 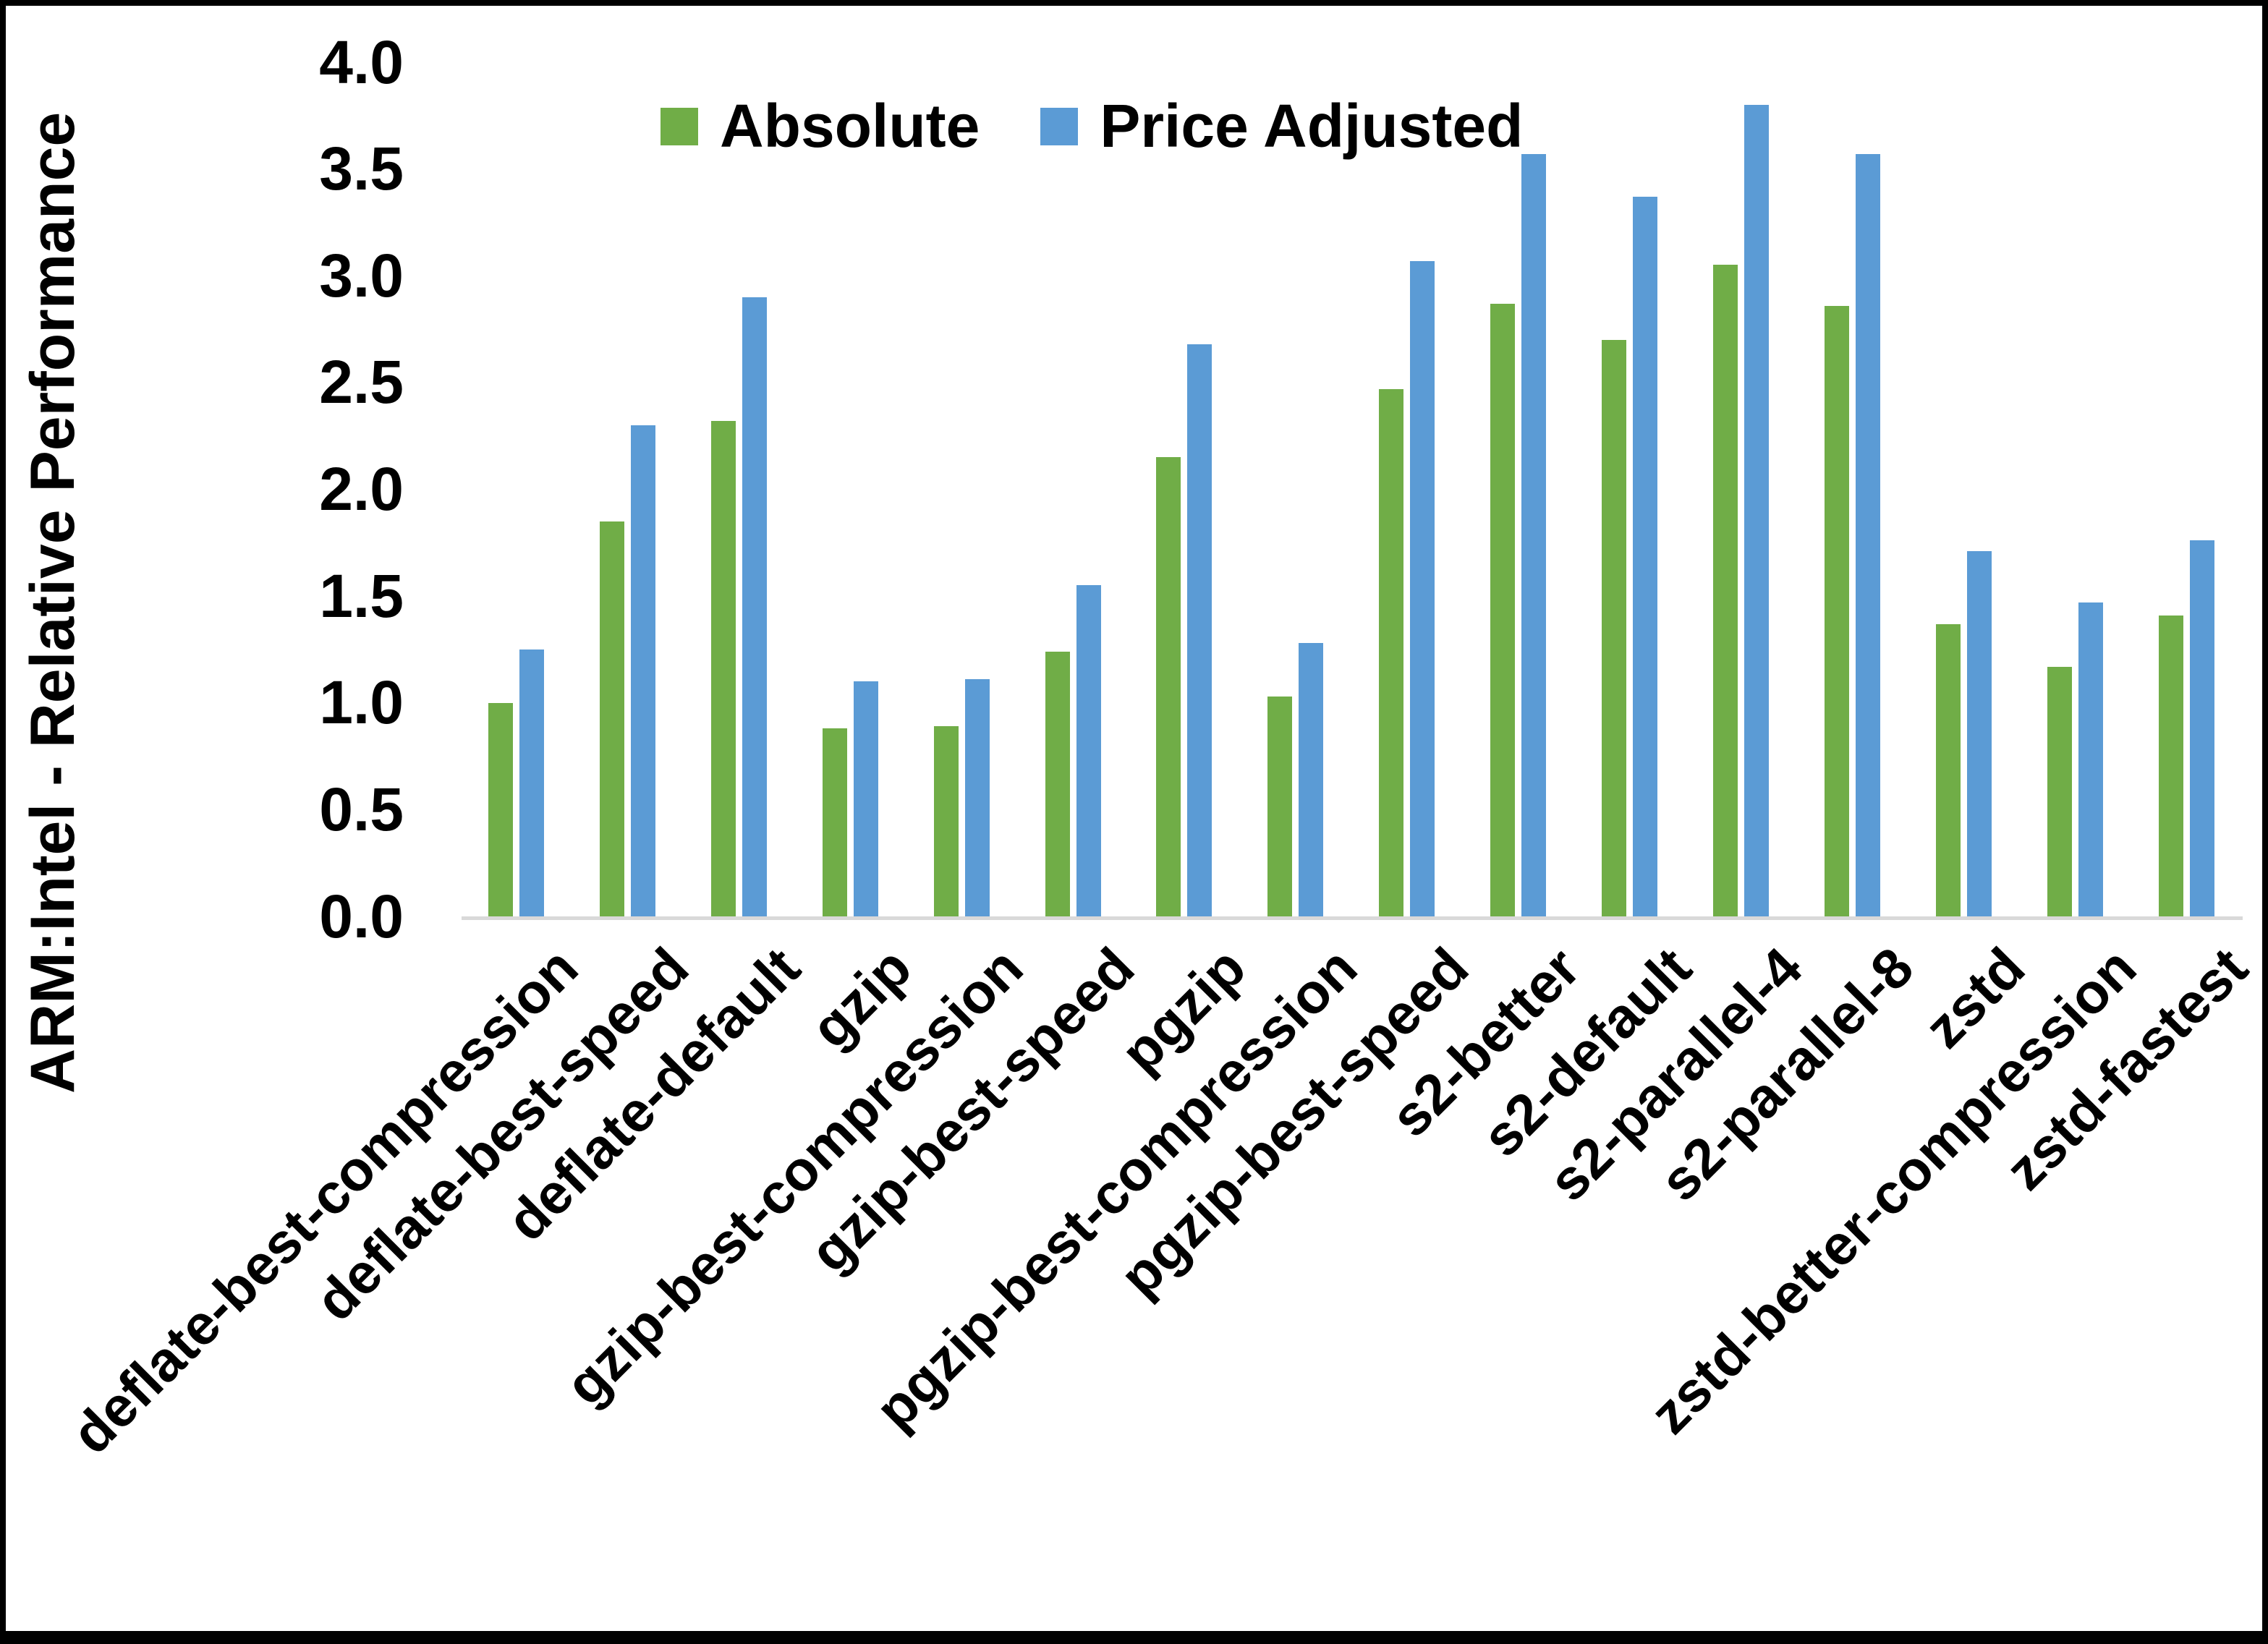 I want to click on y-tick-label: 2.0, so click(x=361, y=489).